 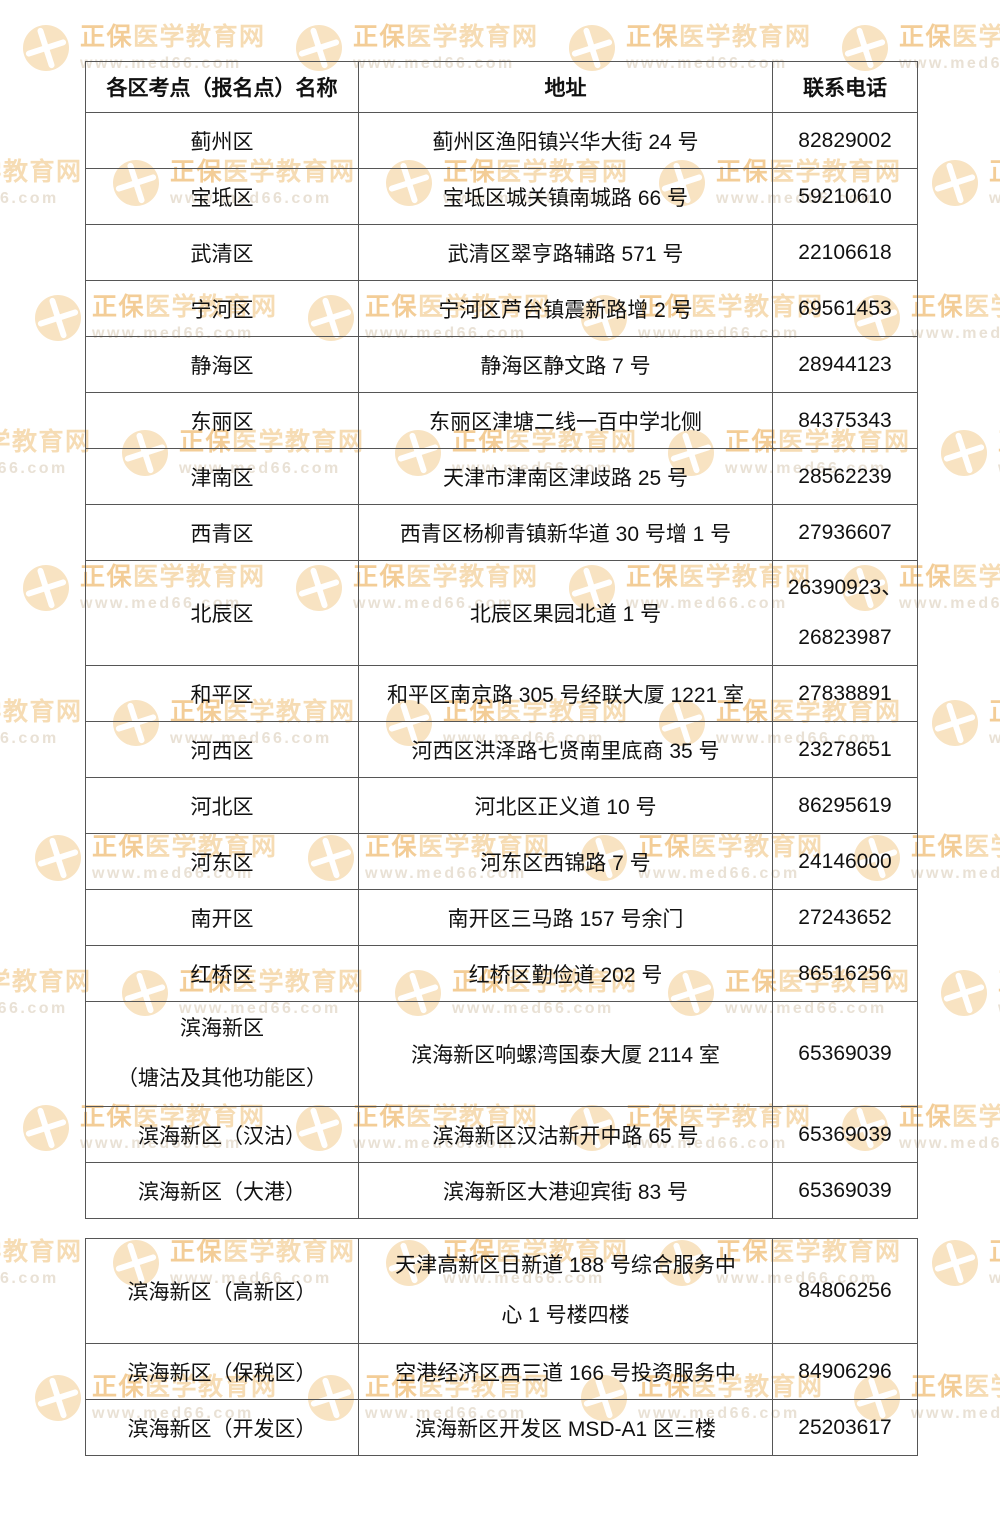 I want to click on table-row: 滨海新区（开发区） 滨海新区开发区 MSD-A1 区三楼 25203617, so click(x=501, y=1427).